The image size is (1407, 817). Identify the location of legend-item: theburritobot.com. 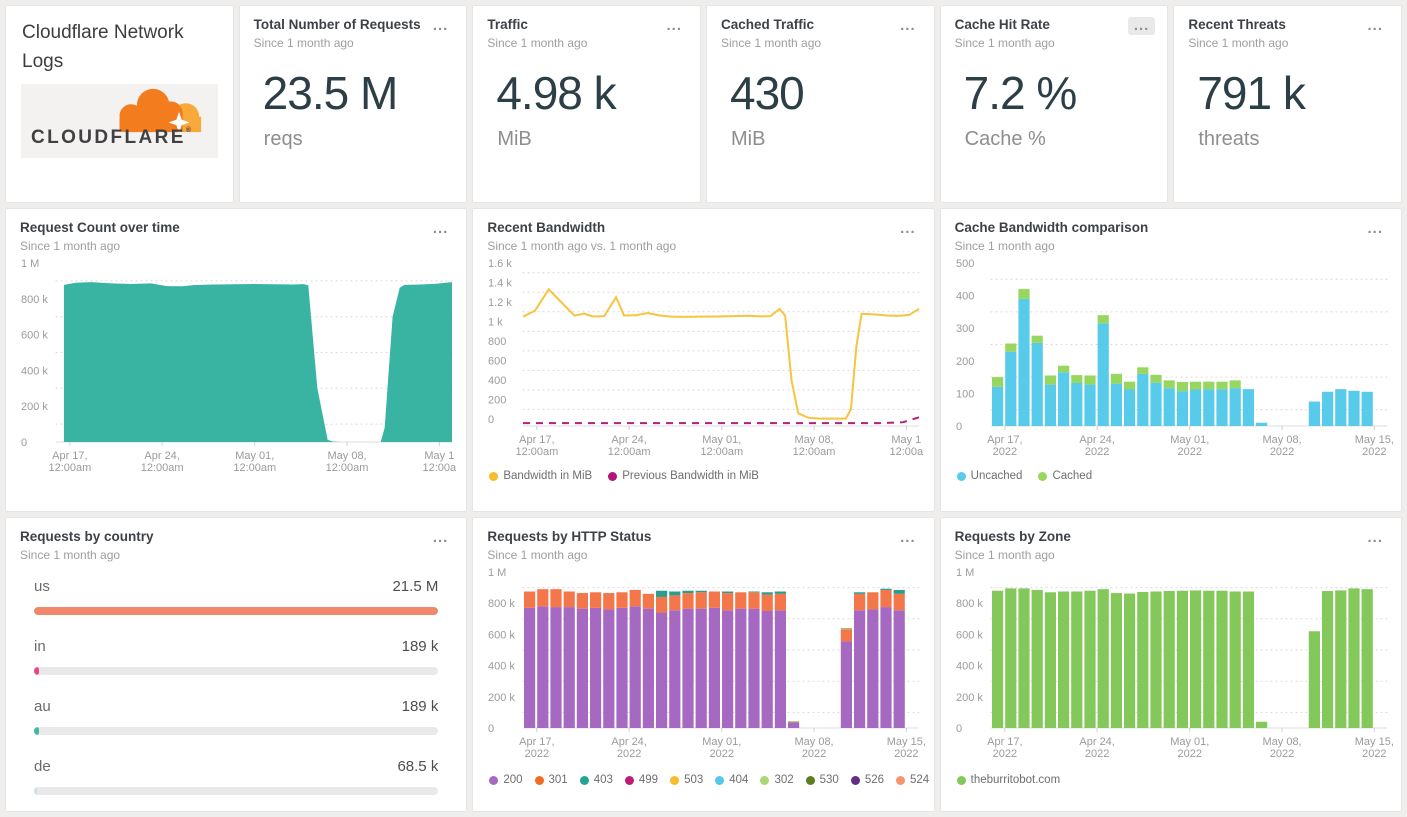
(1008, 780).